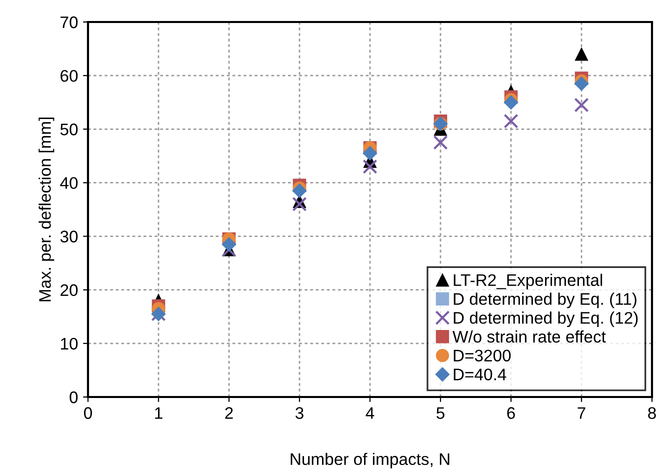 Image resolution: width=658 pixels, height=470 pixels. I want to click on x-tick-label: 2, so click(229, 413).